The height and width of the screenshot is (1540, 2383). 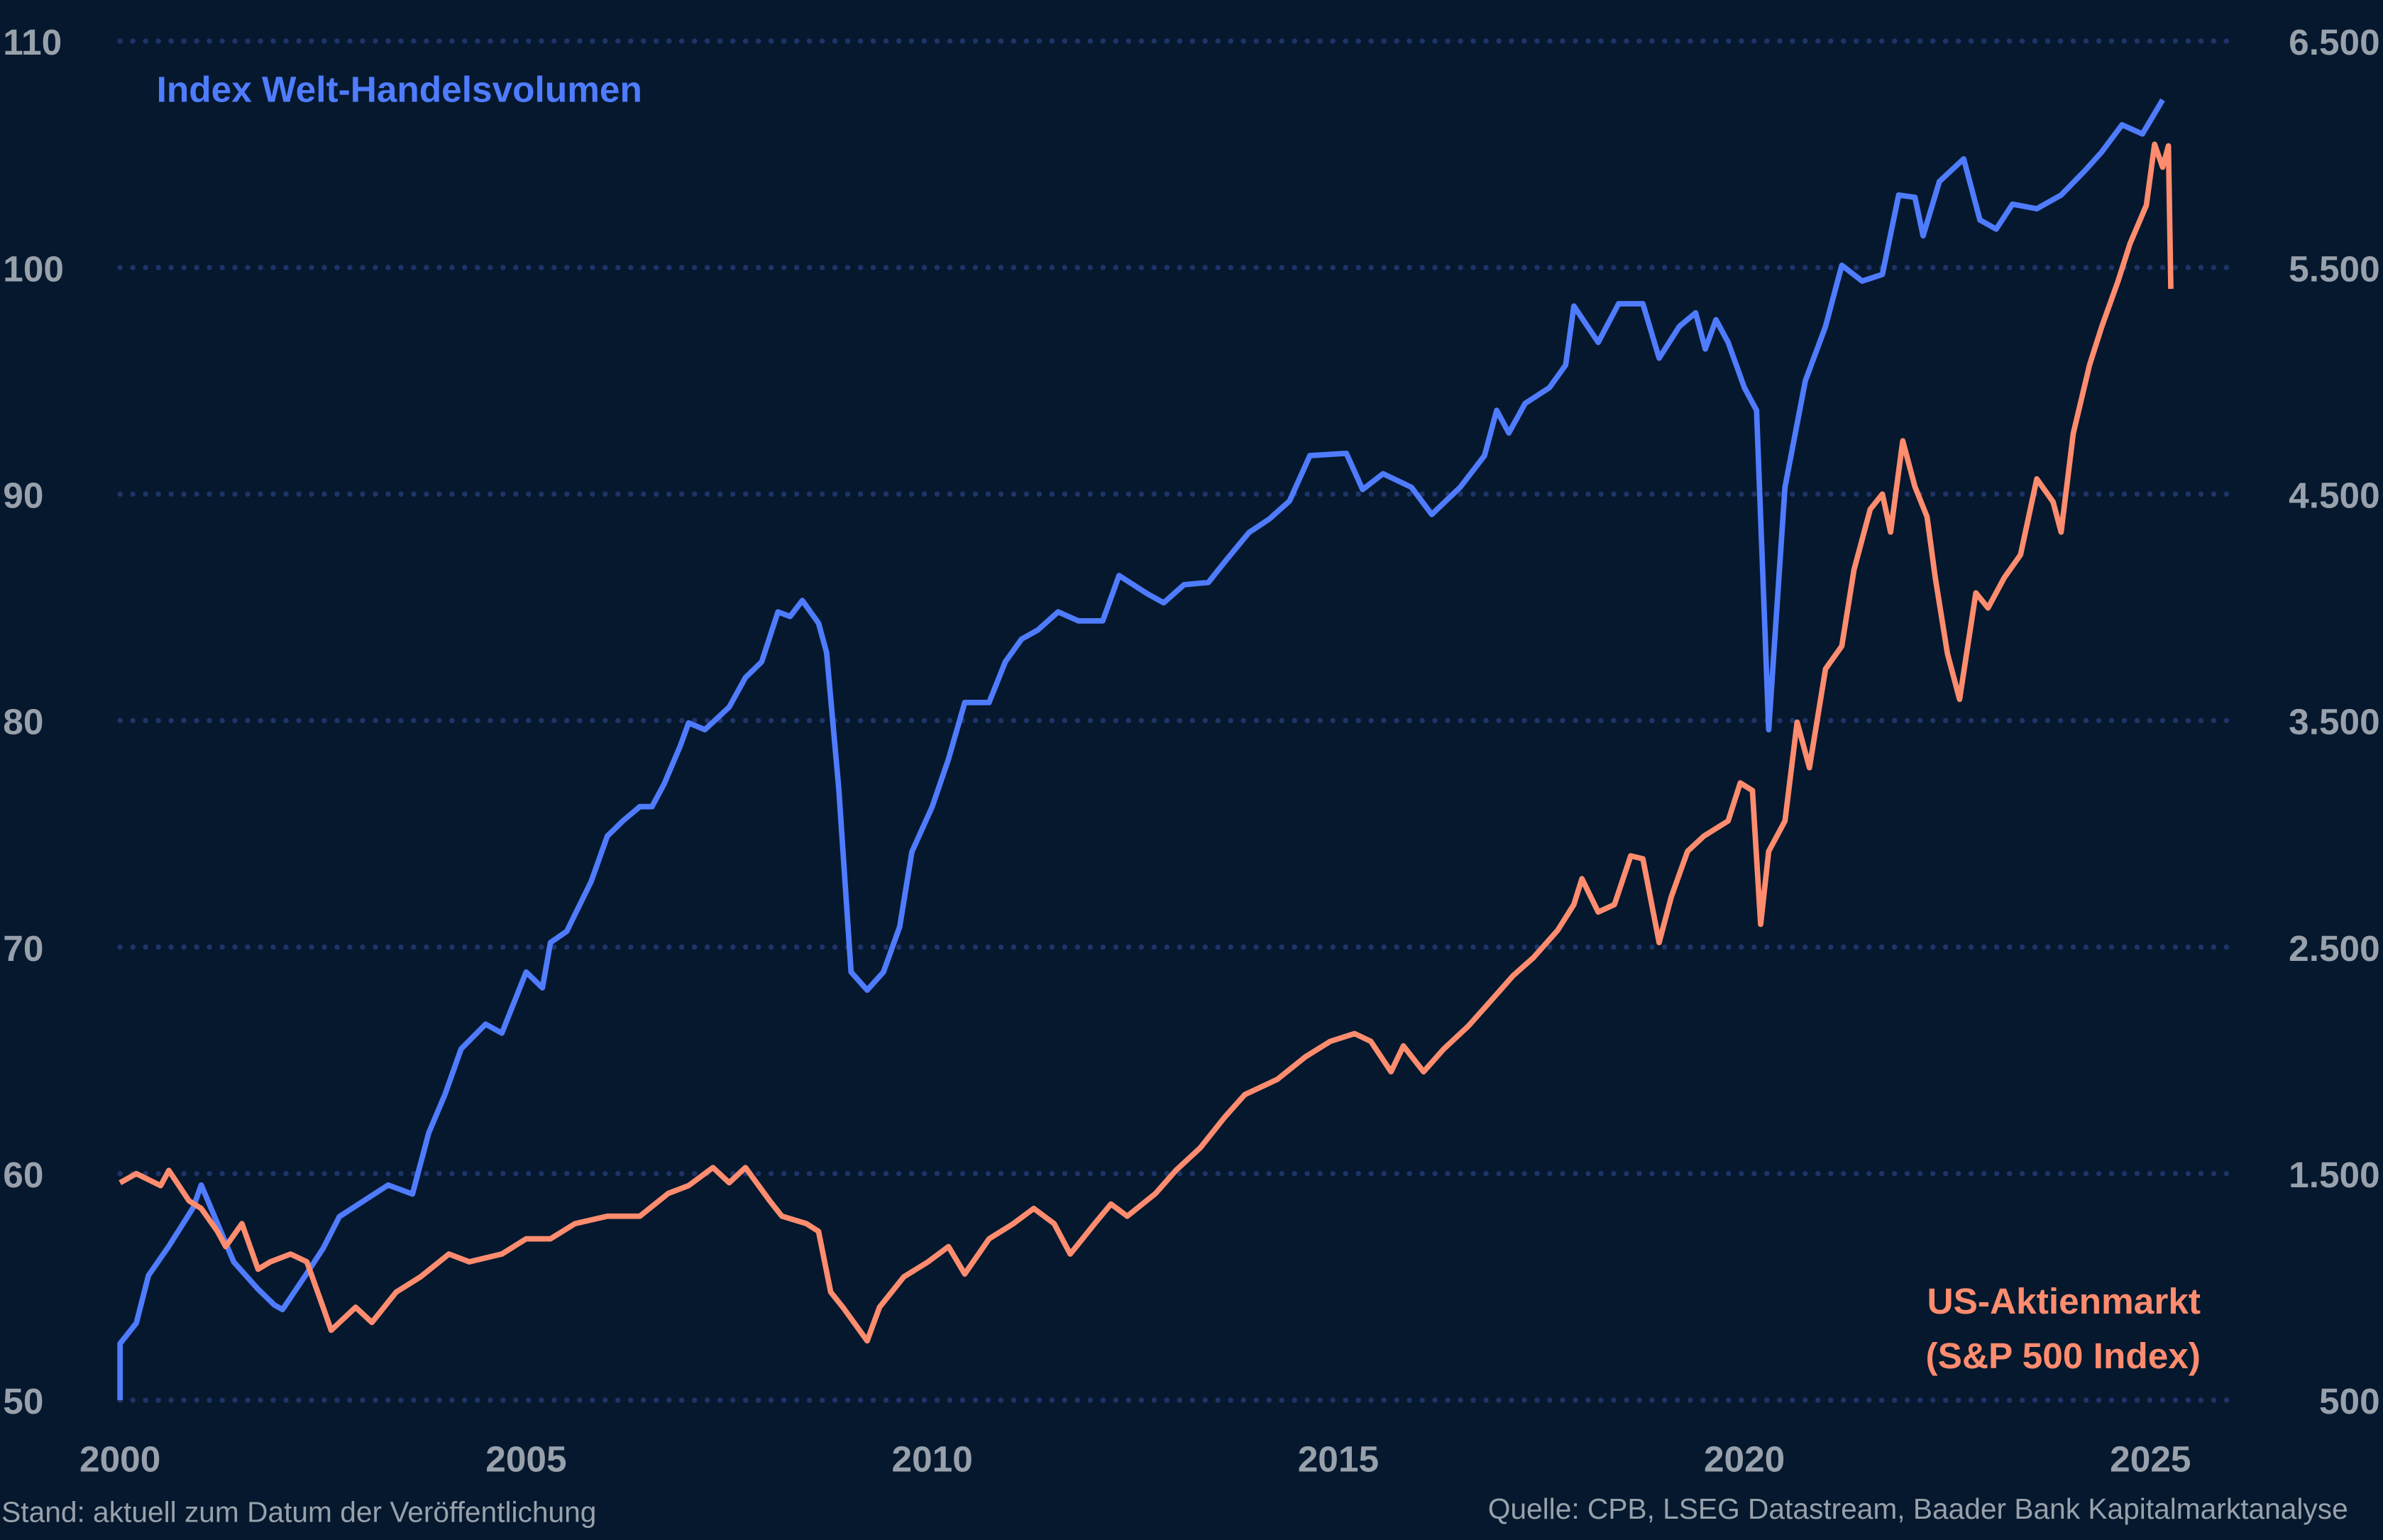 What do you see at coordinates (2064, 1301) in the screenshot?
I see `legend-label-sp500-line1: US-Aktienmarkt` at bounding box center [2064, 1301].